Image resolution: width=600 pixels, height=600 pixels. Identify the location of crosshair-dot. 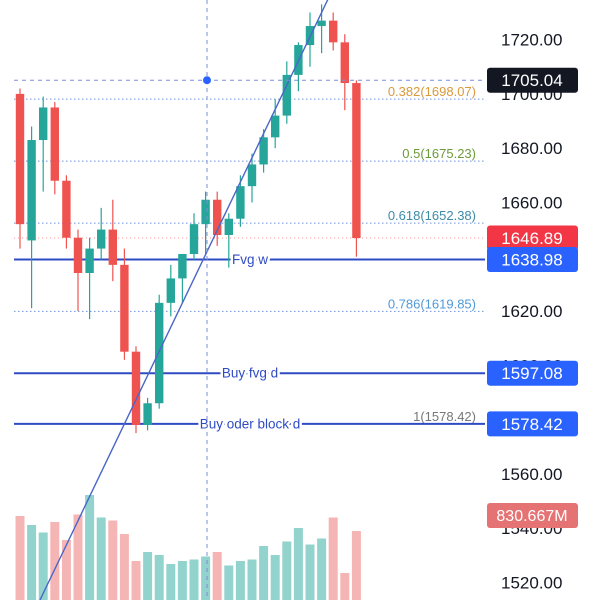
(207, 80).